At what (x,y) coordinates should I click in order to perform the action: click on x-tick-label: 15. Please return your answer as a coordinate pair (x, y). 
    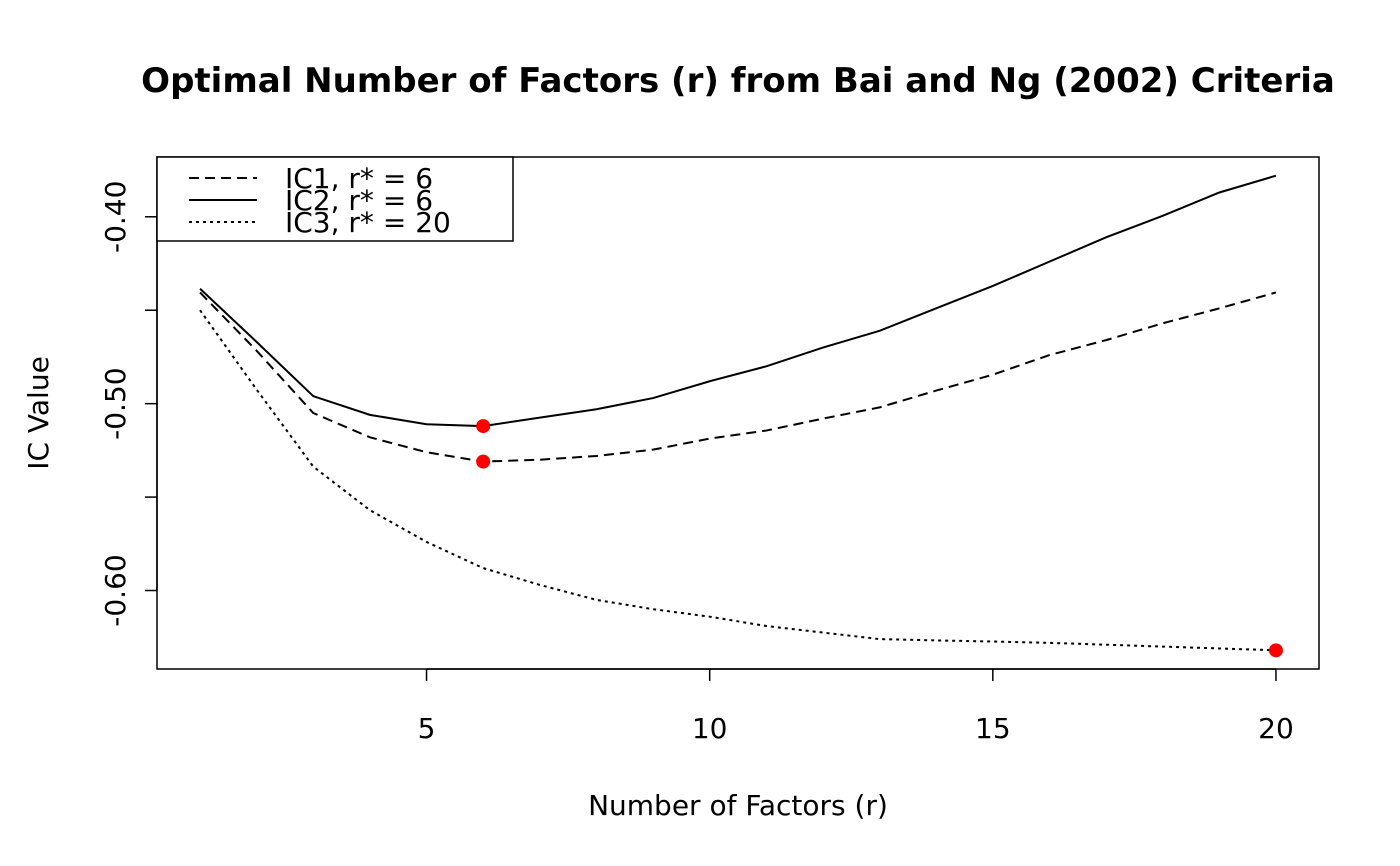
    Looking at the image, I should click on (993, 728).